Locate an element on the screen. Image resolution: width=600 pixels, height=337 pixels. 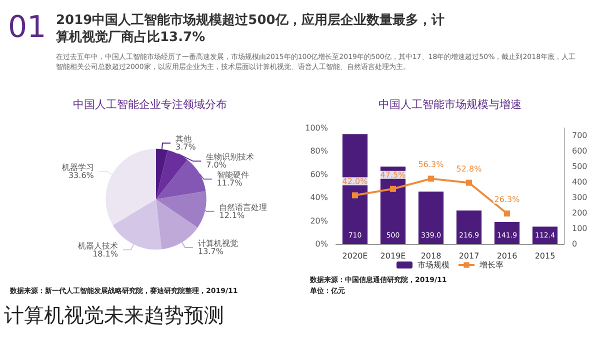
y-tick-label: 0% is located at coordinates (321, 244).